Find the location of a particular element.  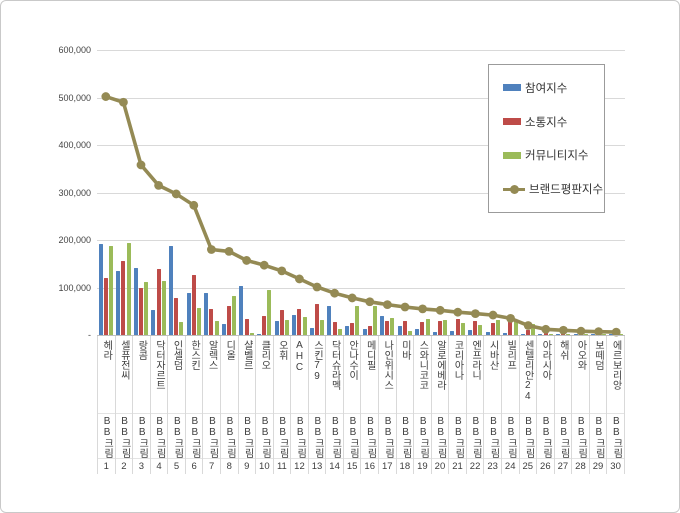

brand-name-label: 보떼덤 is located at coordinates (598, 355).